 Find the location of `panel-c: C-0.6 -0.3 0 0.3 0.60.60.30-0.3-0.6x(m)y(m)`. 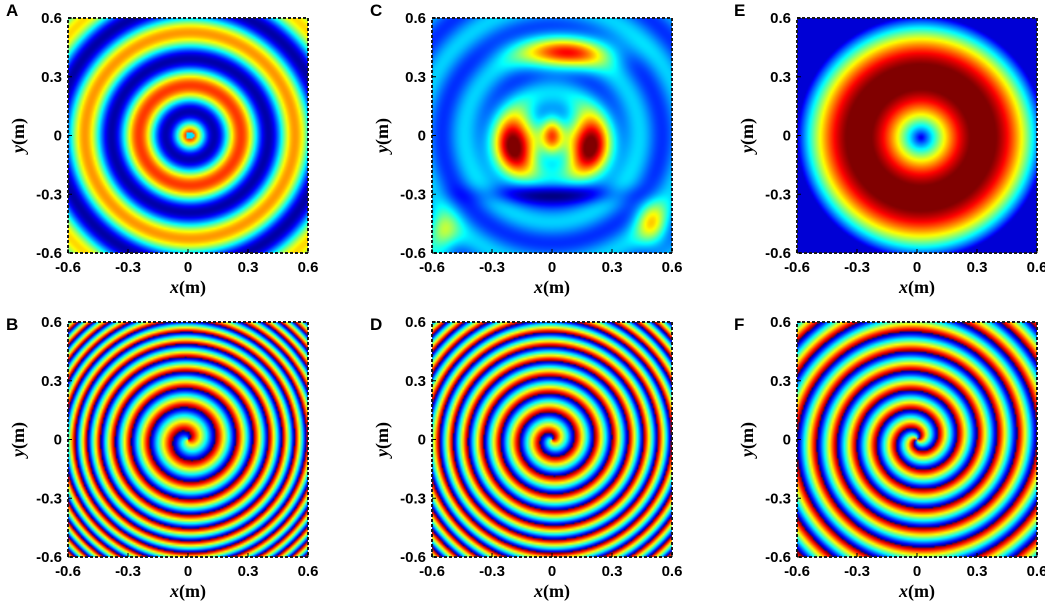

panel-c: C-0.6 -0.3 0 0.3 0.60.60.30-0.3-0.6x(m)y(m) is located at coordinates (526, 149).